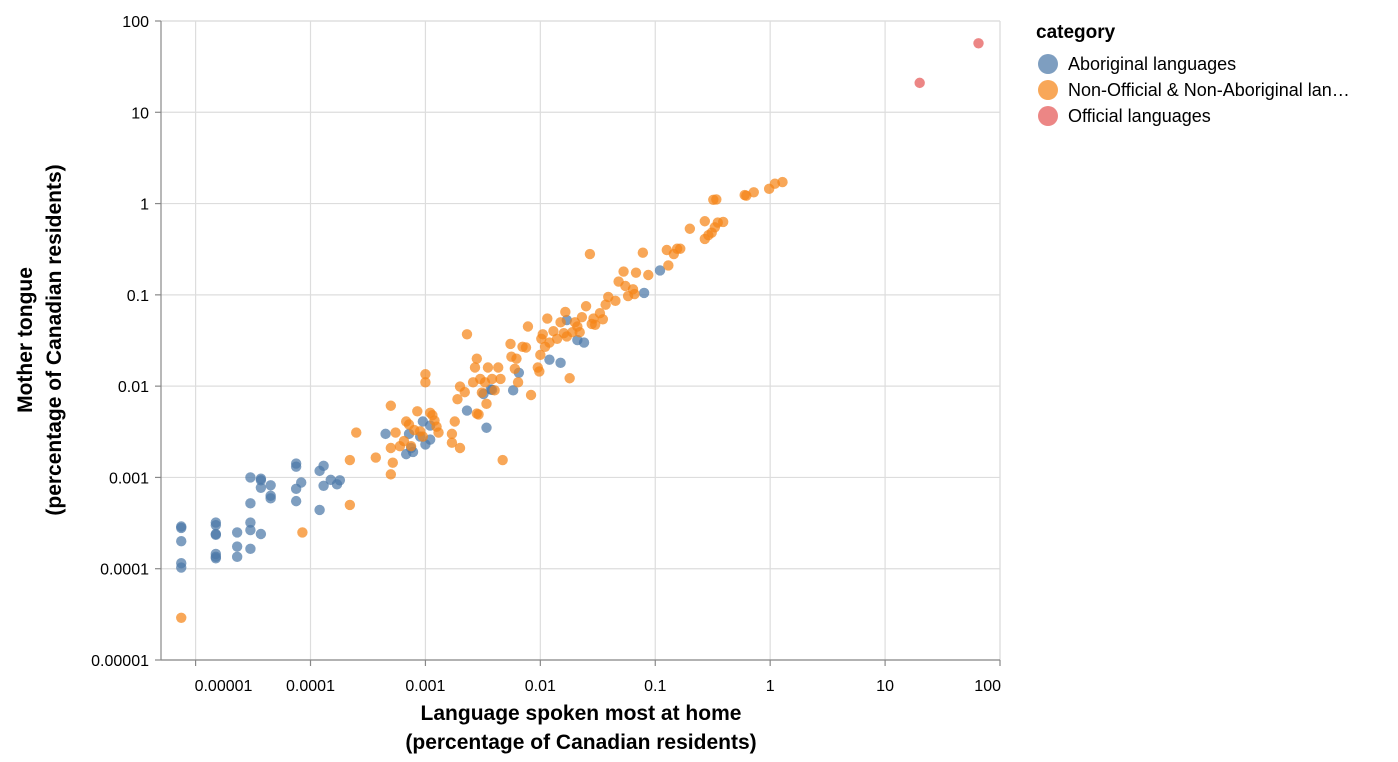  Describe the element at coordinates (581, 713) in the screenshot. I see `x-axis-title-line-1: Language spoken most at home` at that location.